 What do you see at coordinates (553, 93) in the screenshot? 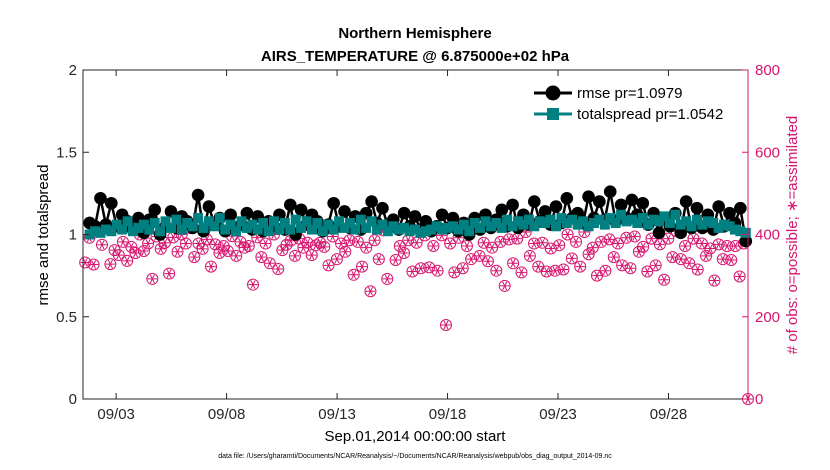
I see `legend-rmse-marker` at bounding box center [553, 93].